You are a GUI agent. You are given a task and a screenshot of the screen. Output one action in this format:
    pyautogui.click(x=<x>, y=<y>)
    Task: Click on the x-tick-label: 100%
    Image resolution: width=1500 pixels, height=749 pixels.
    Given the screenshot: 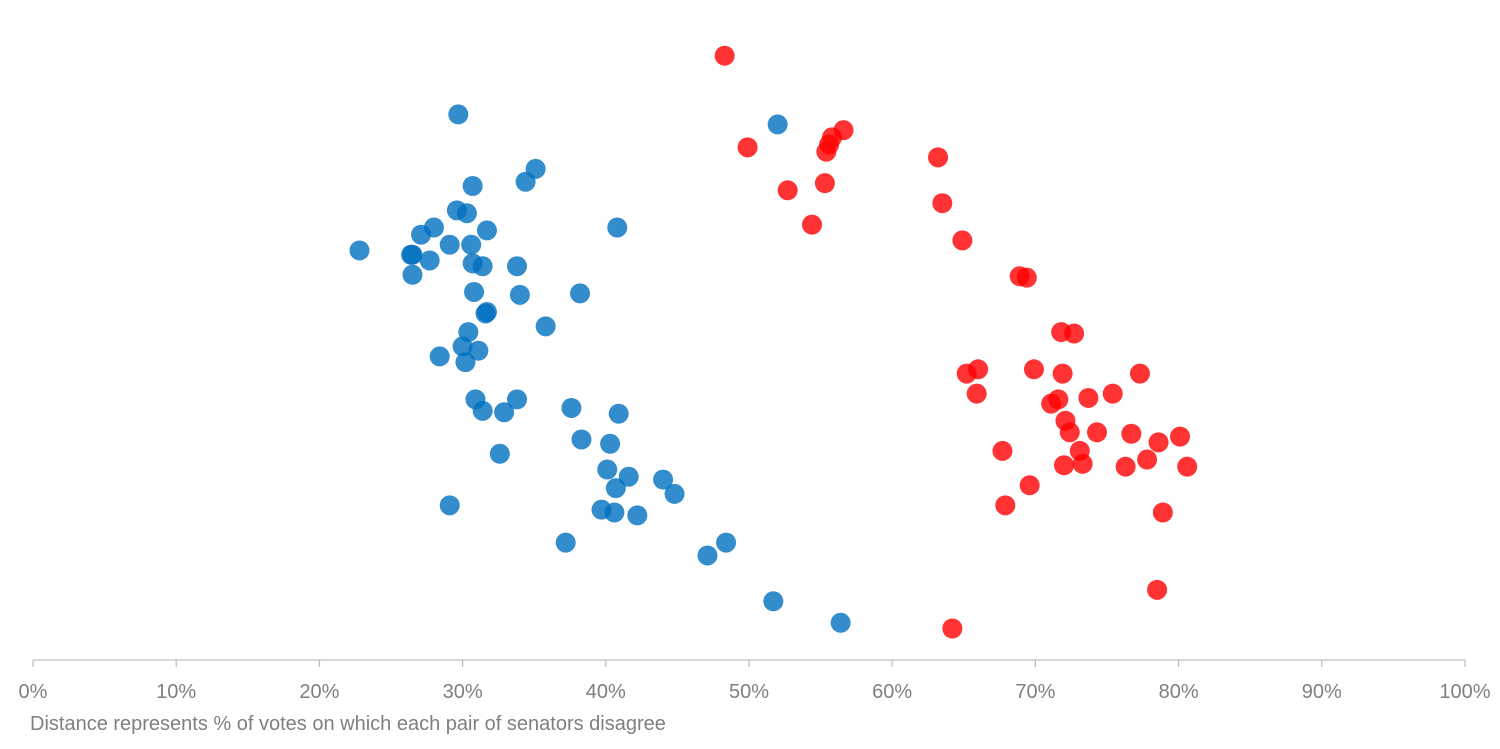 What is the action you would take?
    pyautogui.click(x=1464, y=692)
    